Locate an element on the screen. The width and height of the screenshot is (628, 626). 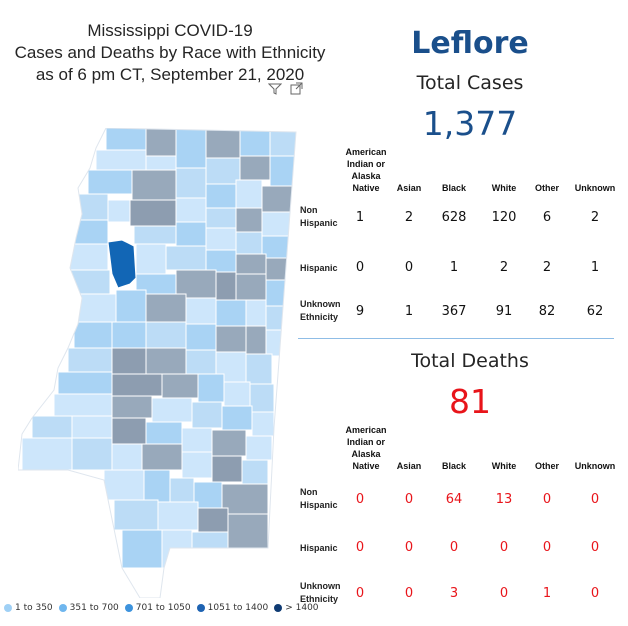
filter-icon is located at coordinates (275, 89).